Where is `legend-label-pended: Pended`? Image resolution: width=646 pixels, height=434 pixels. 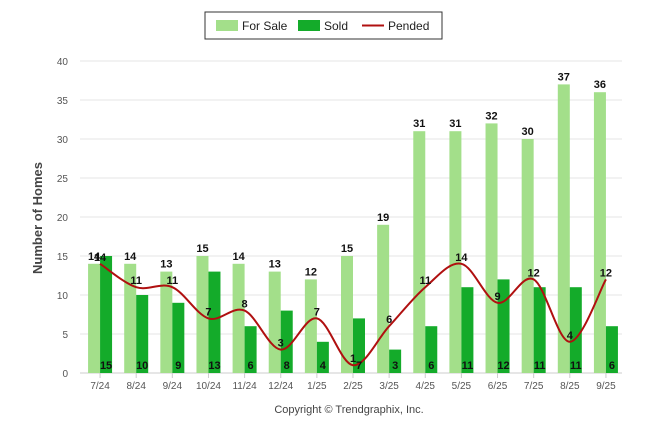 legend-label-pended: Pended is located at coordinates (408, 26).